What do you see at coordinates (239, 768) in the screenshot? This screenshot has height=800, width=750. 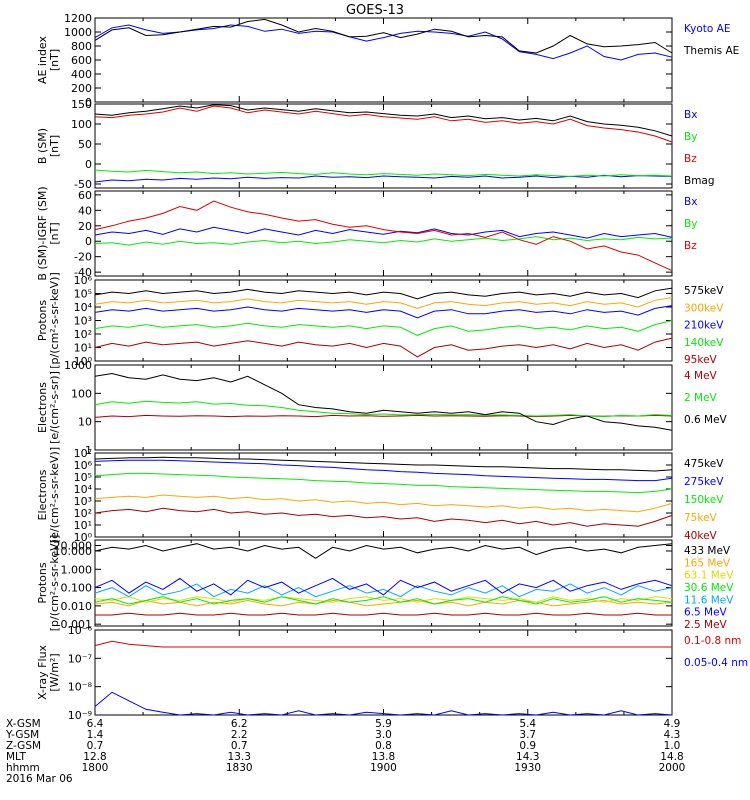 I see `footer-value: 1830` at bounding box center [239, 768].